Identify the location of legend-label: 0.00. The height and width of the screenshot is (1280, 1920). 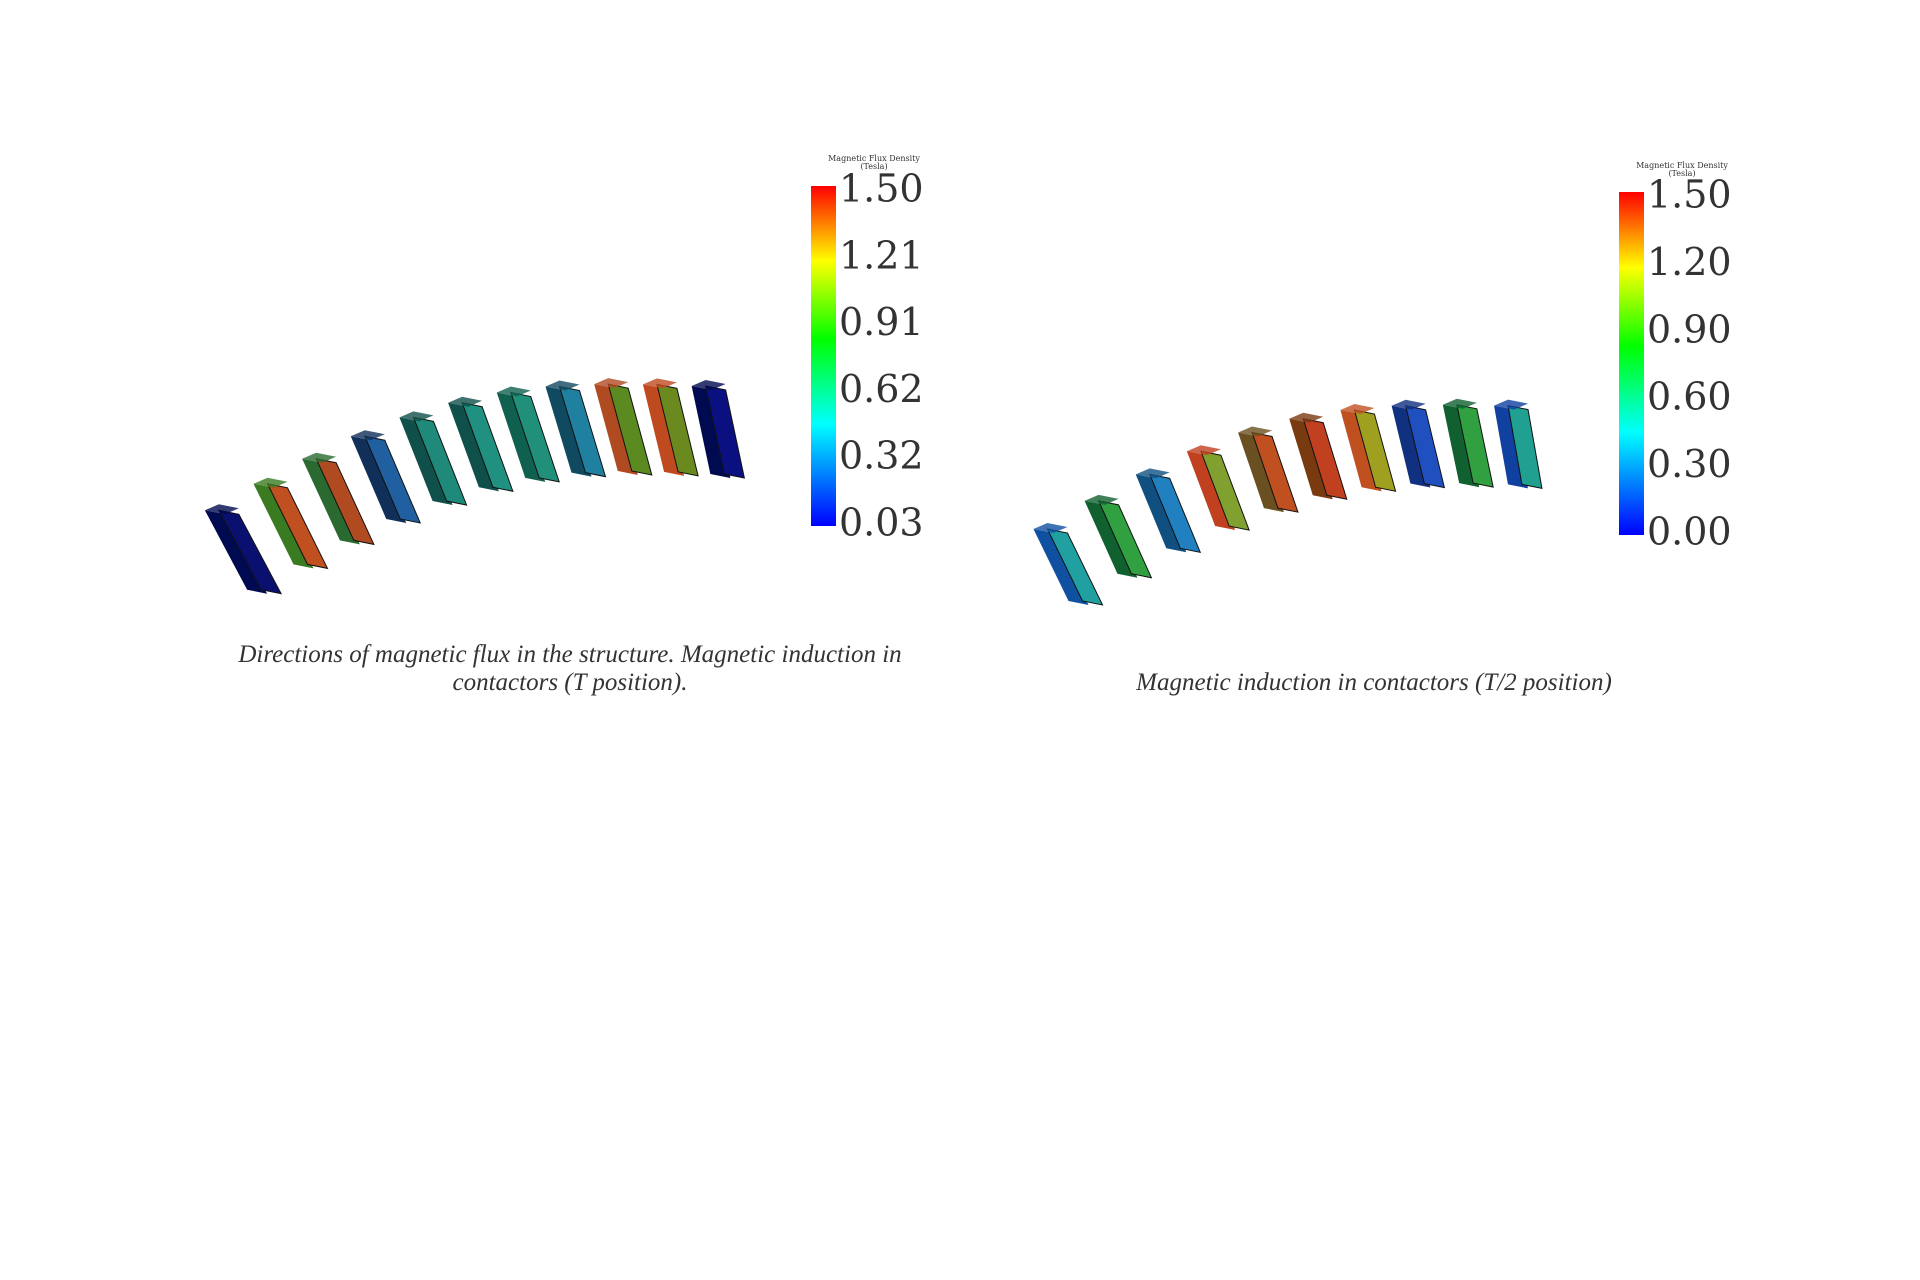
(1689, 532).